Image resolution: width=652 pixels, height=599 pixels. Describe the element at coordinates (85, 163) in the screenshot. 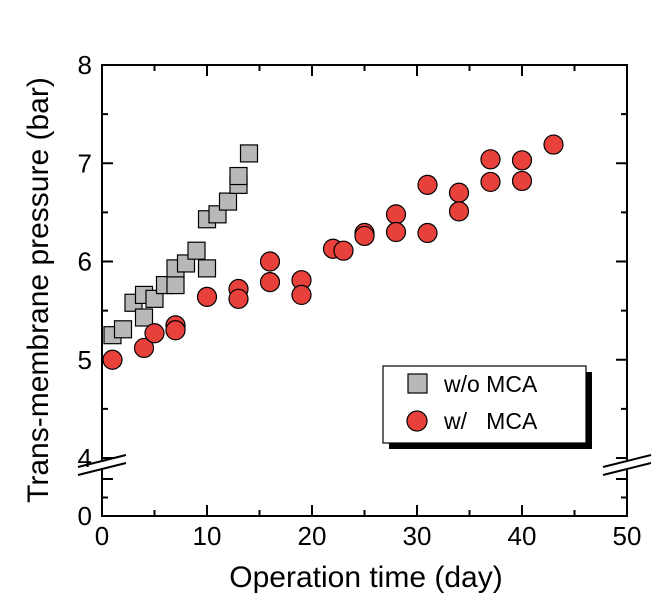

I see `y-tick-label: 7` at that location.